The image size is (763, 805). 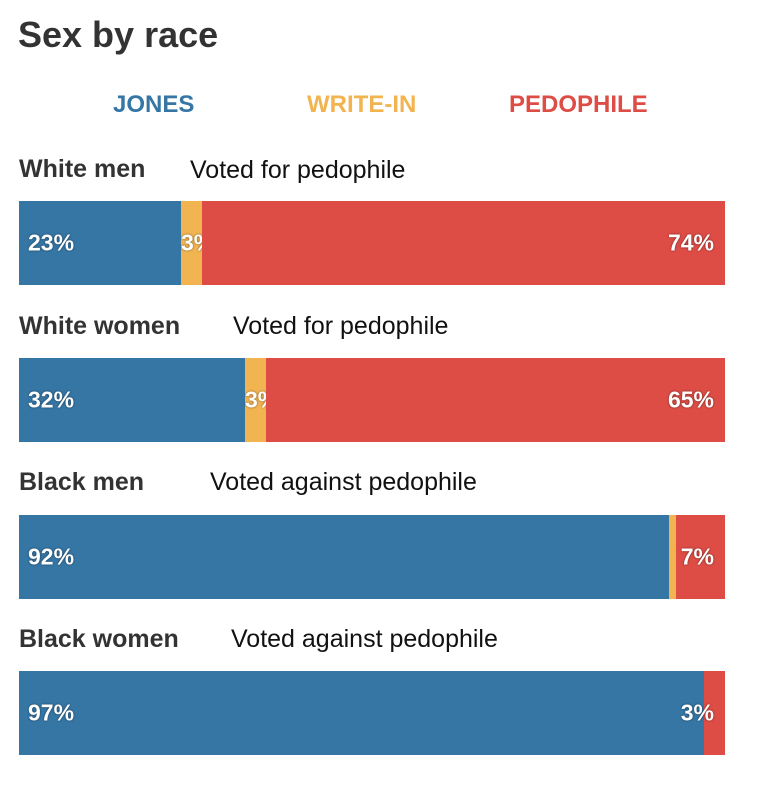 What do you see at coordinates (100, 243) in the screenshot?
I see `bar-segment-jones: 23%` at bounding box center [100, 243].